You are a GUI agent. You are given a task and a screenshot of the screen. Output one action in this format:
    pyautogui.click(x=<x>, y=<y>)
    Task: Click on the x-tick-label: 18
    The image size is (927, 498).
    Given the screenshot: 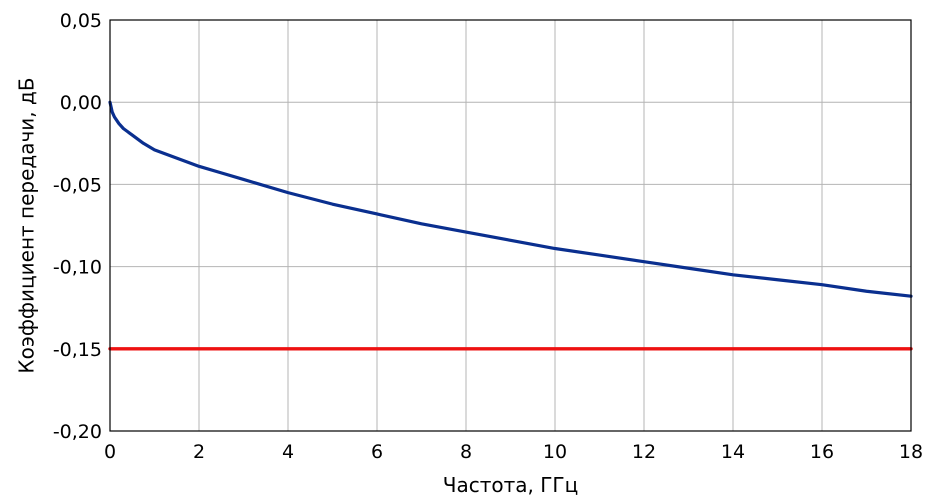 What is the action you would take?
    pyautogui.click(x=911, y=452)
    